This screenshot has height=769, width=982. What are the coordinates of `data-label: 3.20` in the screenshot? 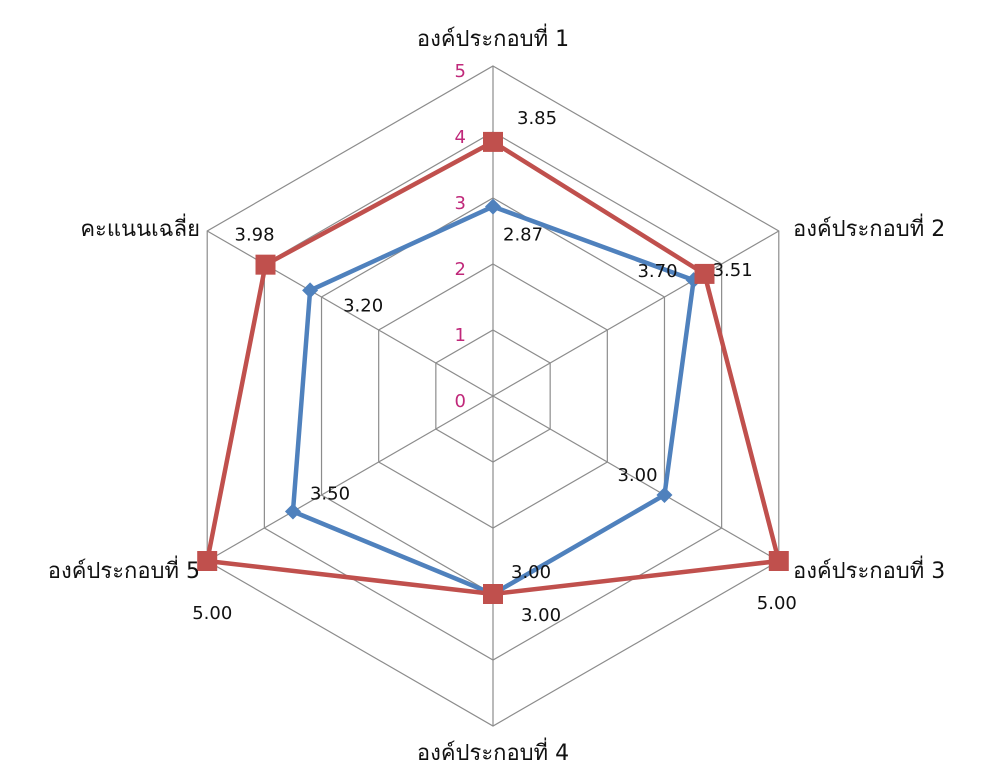 It's located at (363, 305).